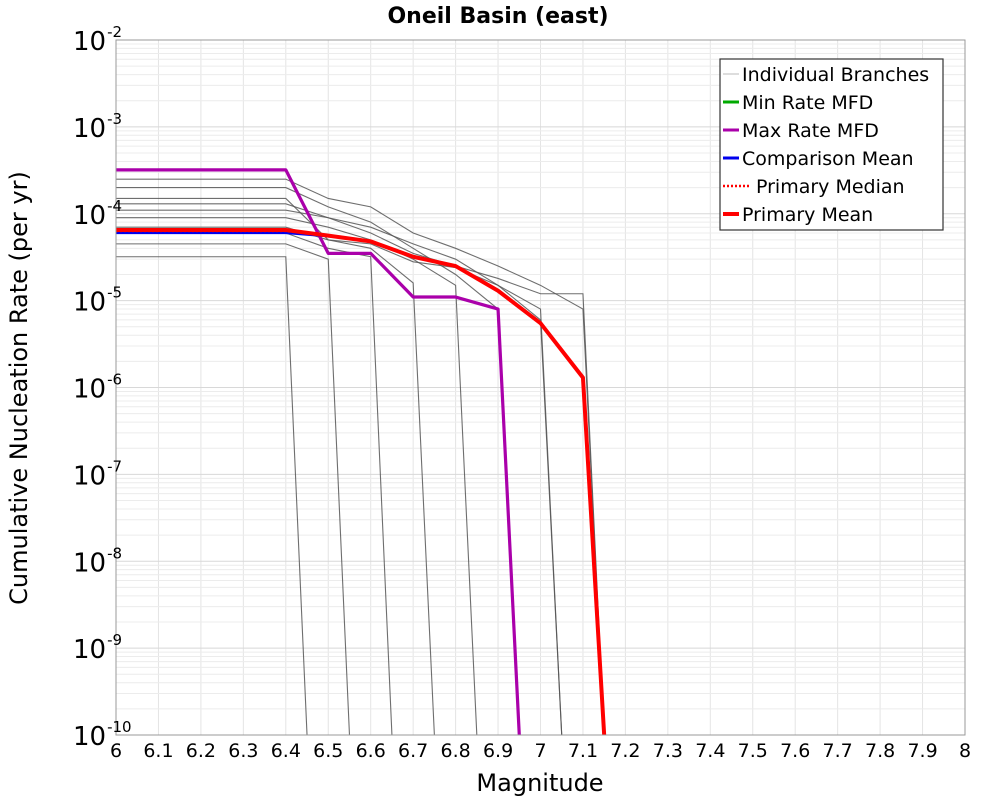 This screenshot has width=1000, height=800. What do you see at coordinates (498, 751) in the screenshot?
I see `x-tick-label: 6.9` at bounding box center [498, 751].